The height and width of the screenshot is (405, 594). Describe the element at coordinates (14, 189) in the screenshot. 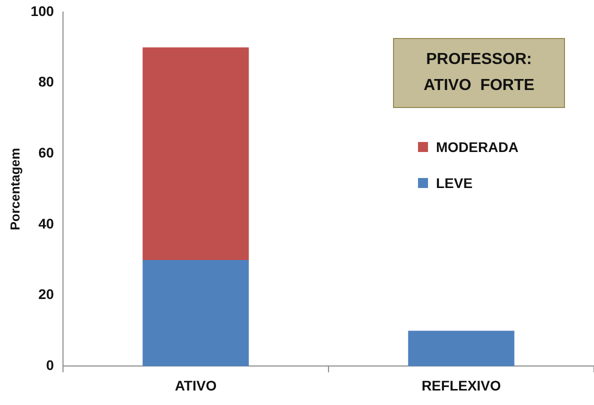

I see `y-axis-title: Porcentagem` at that location.